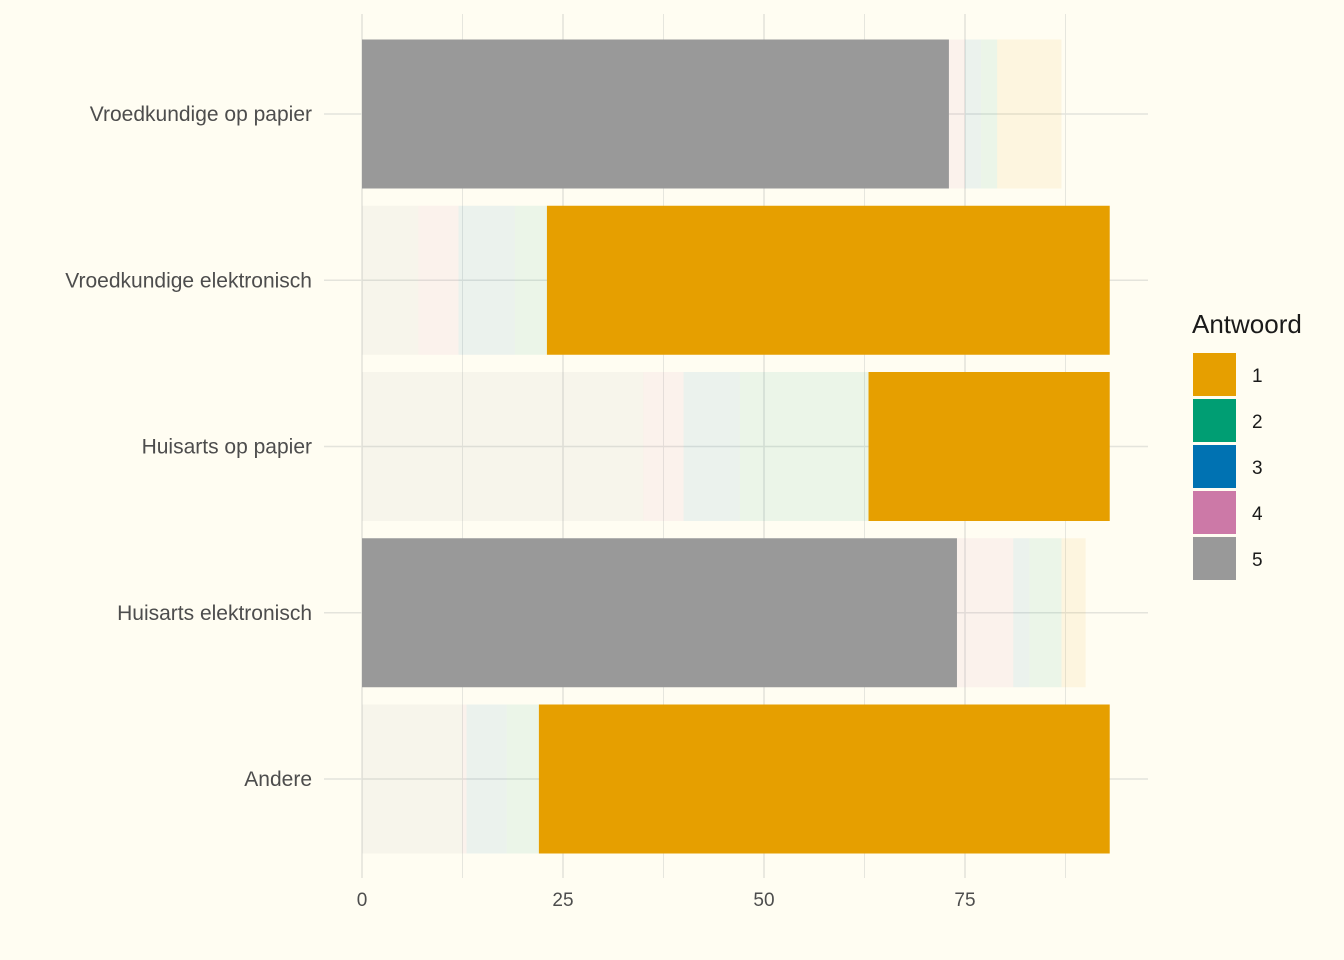 The height and width of the screenshot is (960, 1344). Describe the element at coordinates (666, 900) in the screenshot. I see `x-axis-labels: 0 25 50 75` at that location.